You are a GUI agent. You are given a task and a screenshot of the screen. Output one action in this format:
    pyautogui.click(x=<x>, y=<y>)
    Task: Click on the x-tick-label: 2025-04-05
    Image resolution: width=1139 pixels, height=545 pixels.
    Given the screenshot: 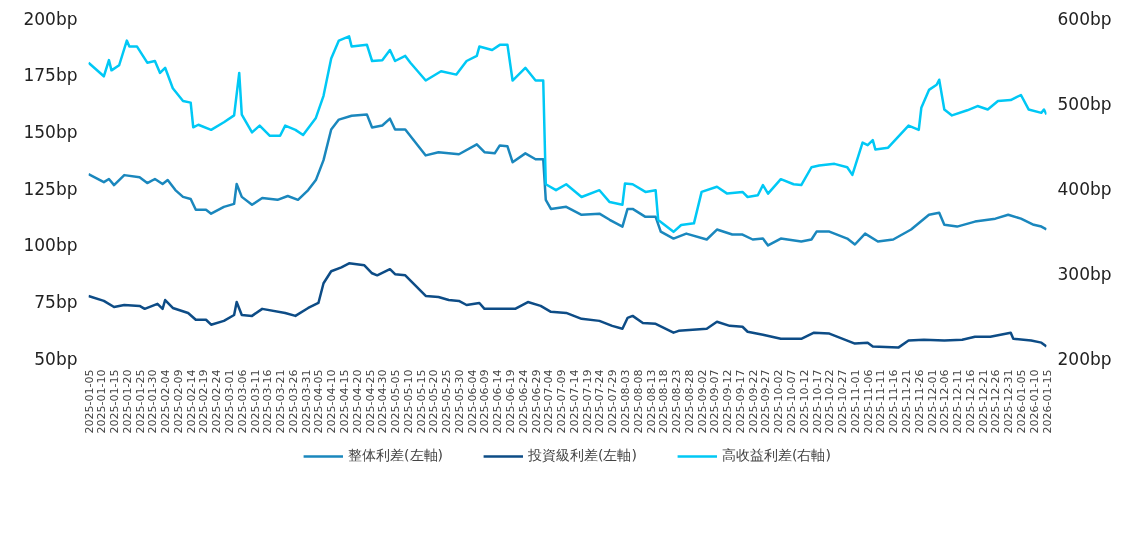 What is the action you would take?
    pyautogui.click(x=319, y=401)
    